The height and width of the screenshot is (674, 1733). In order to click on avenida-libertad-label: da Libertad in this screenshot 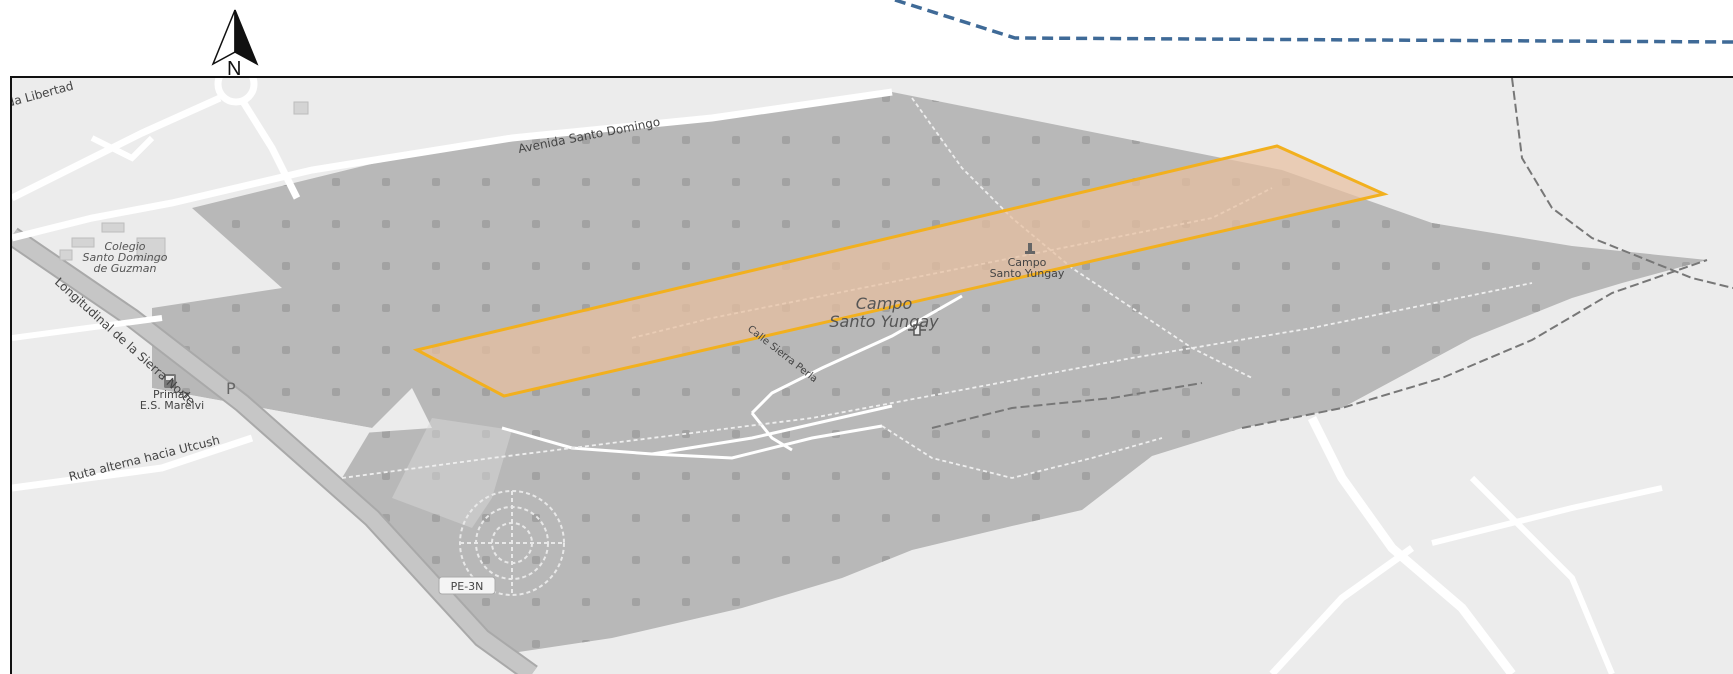, I will do `click(43, 94)`.